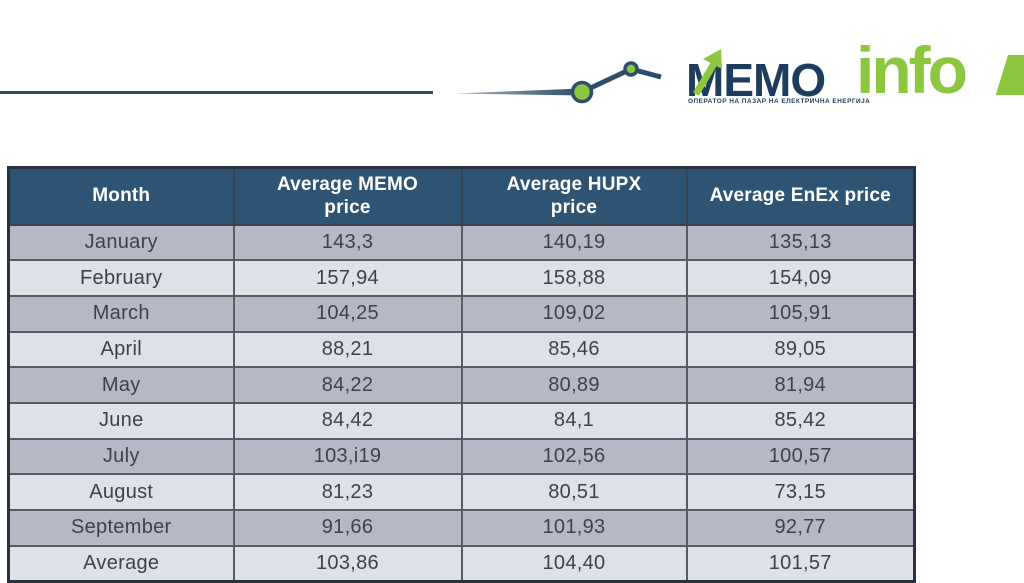 The image size is (1024, 583). I want to click on table-row-january: January 143,3 140,19 135,13, so click(461, 242).